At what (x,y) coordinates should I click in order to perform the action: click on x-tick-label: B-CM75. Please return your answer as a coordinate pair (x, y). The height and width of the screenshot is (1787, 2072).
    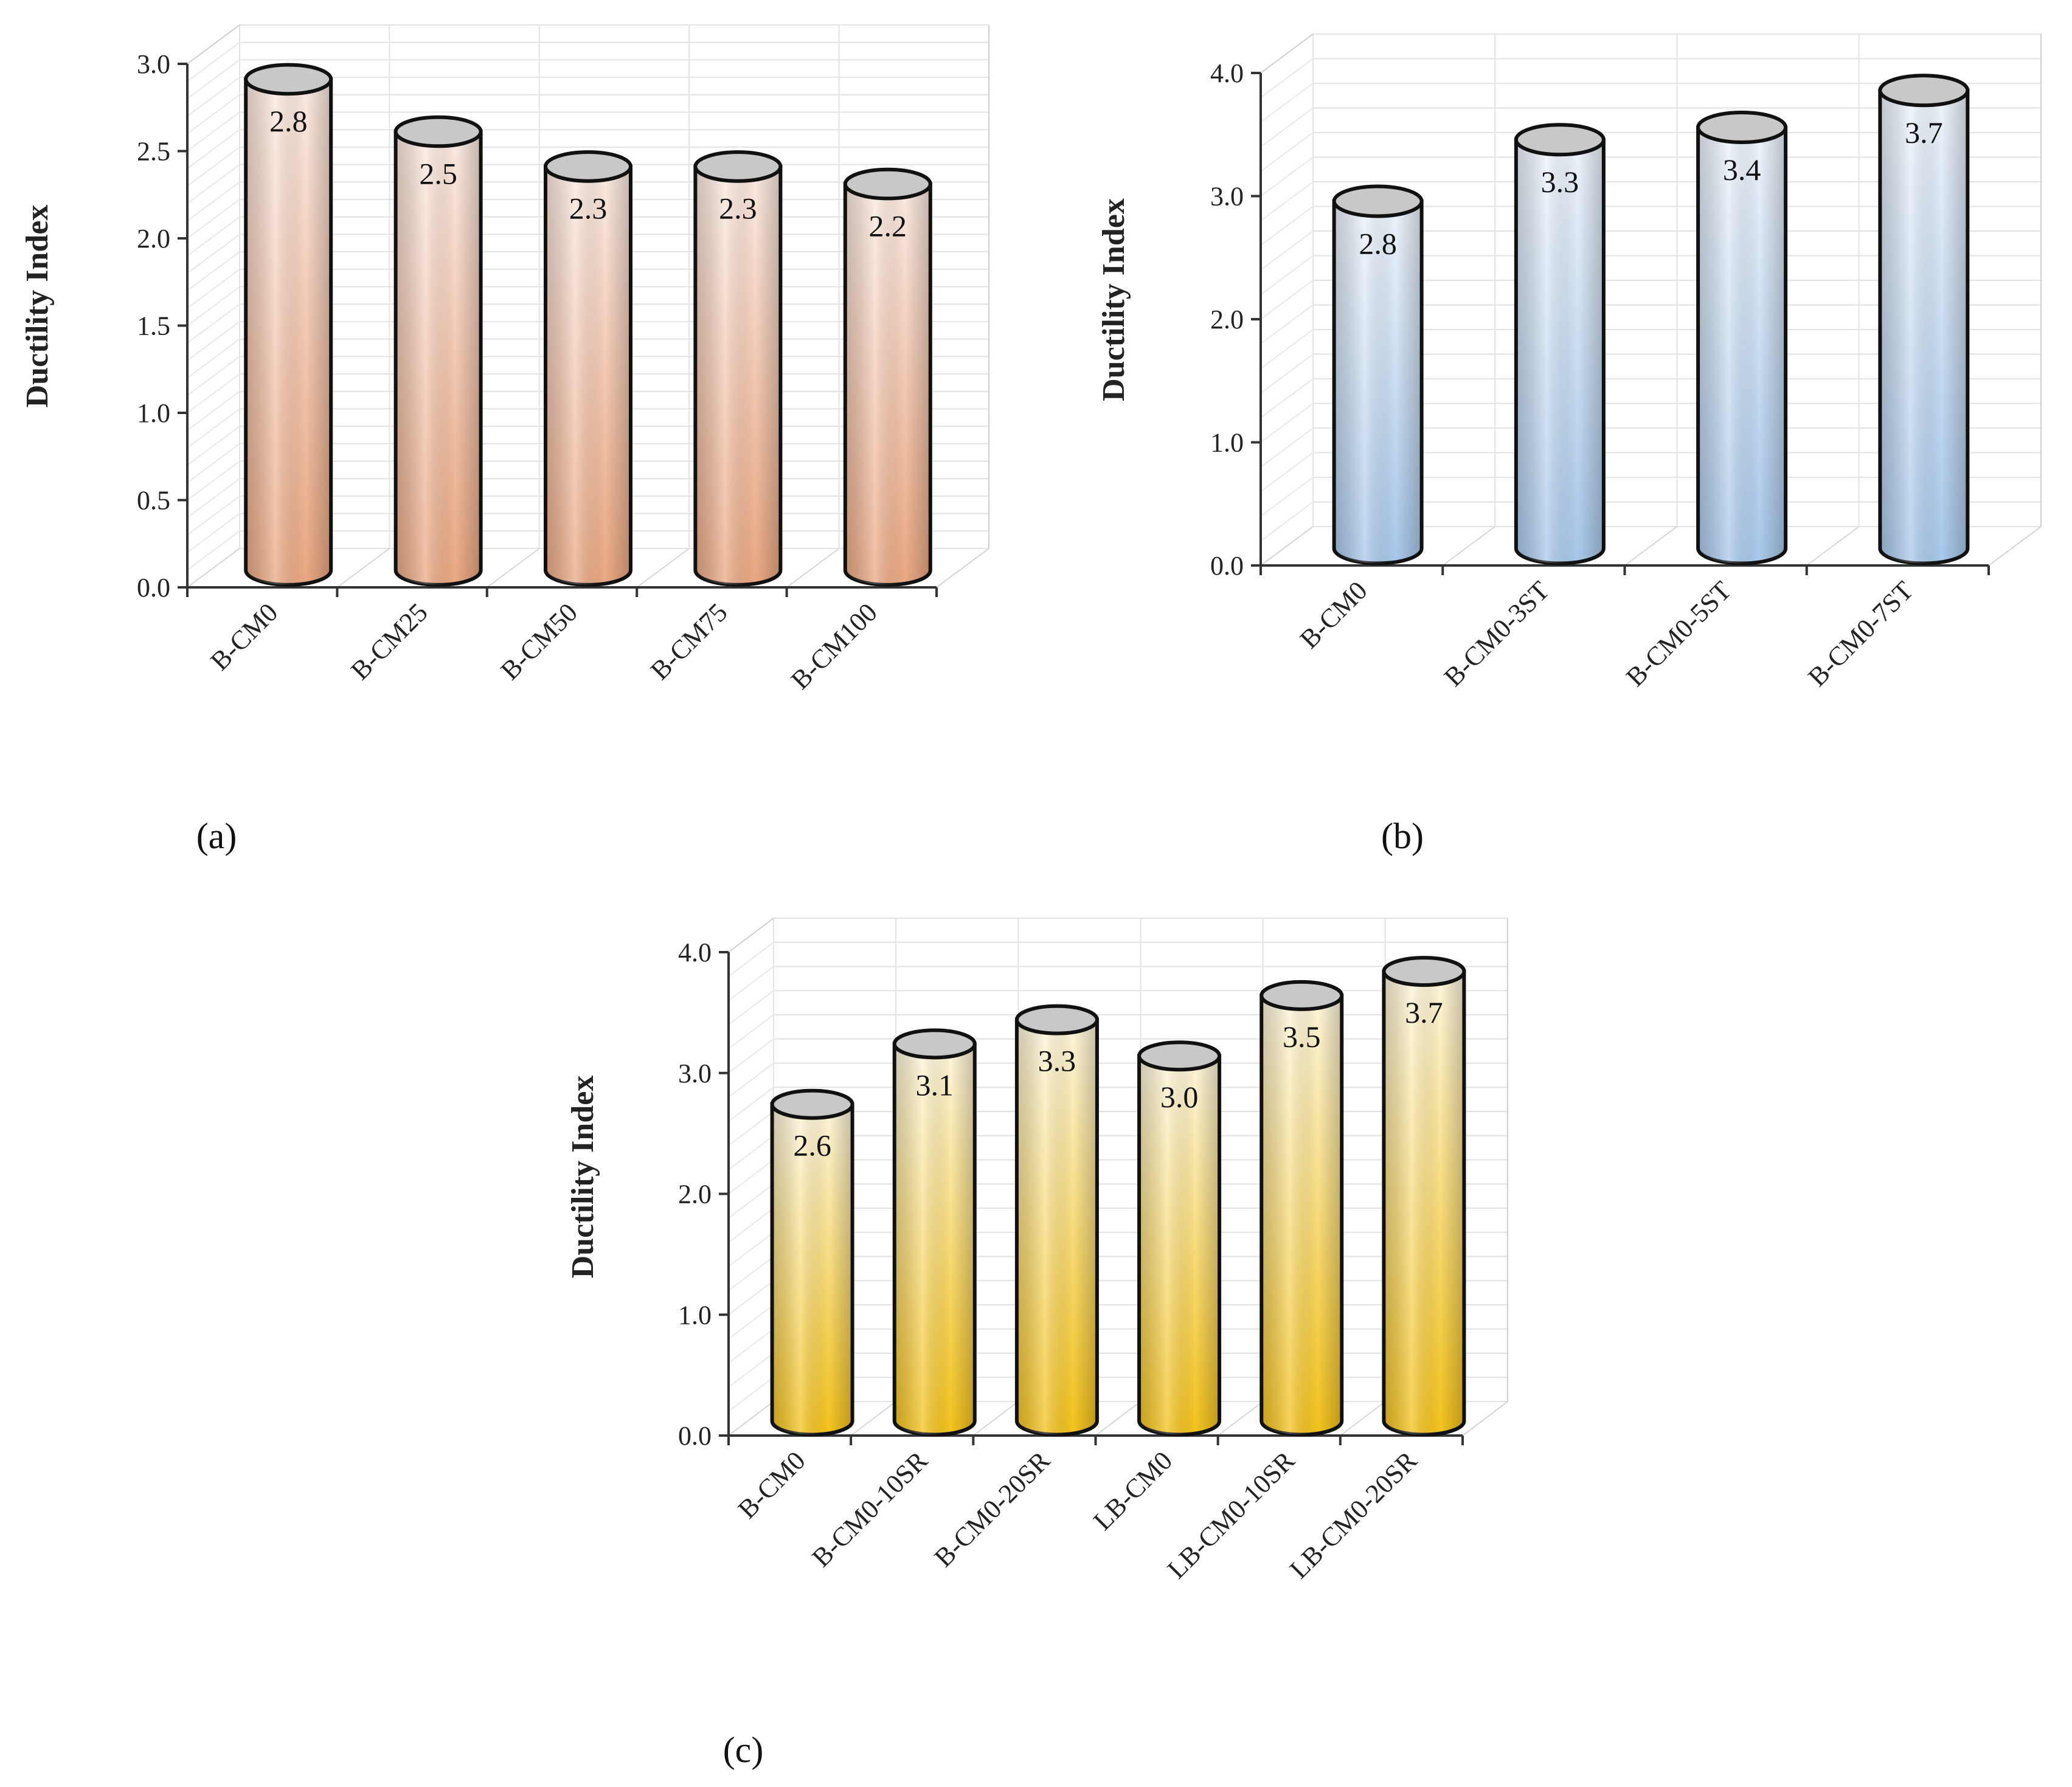
    Looking at the image, I should click on (689, 641).